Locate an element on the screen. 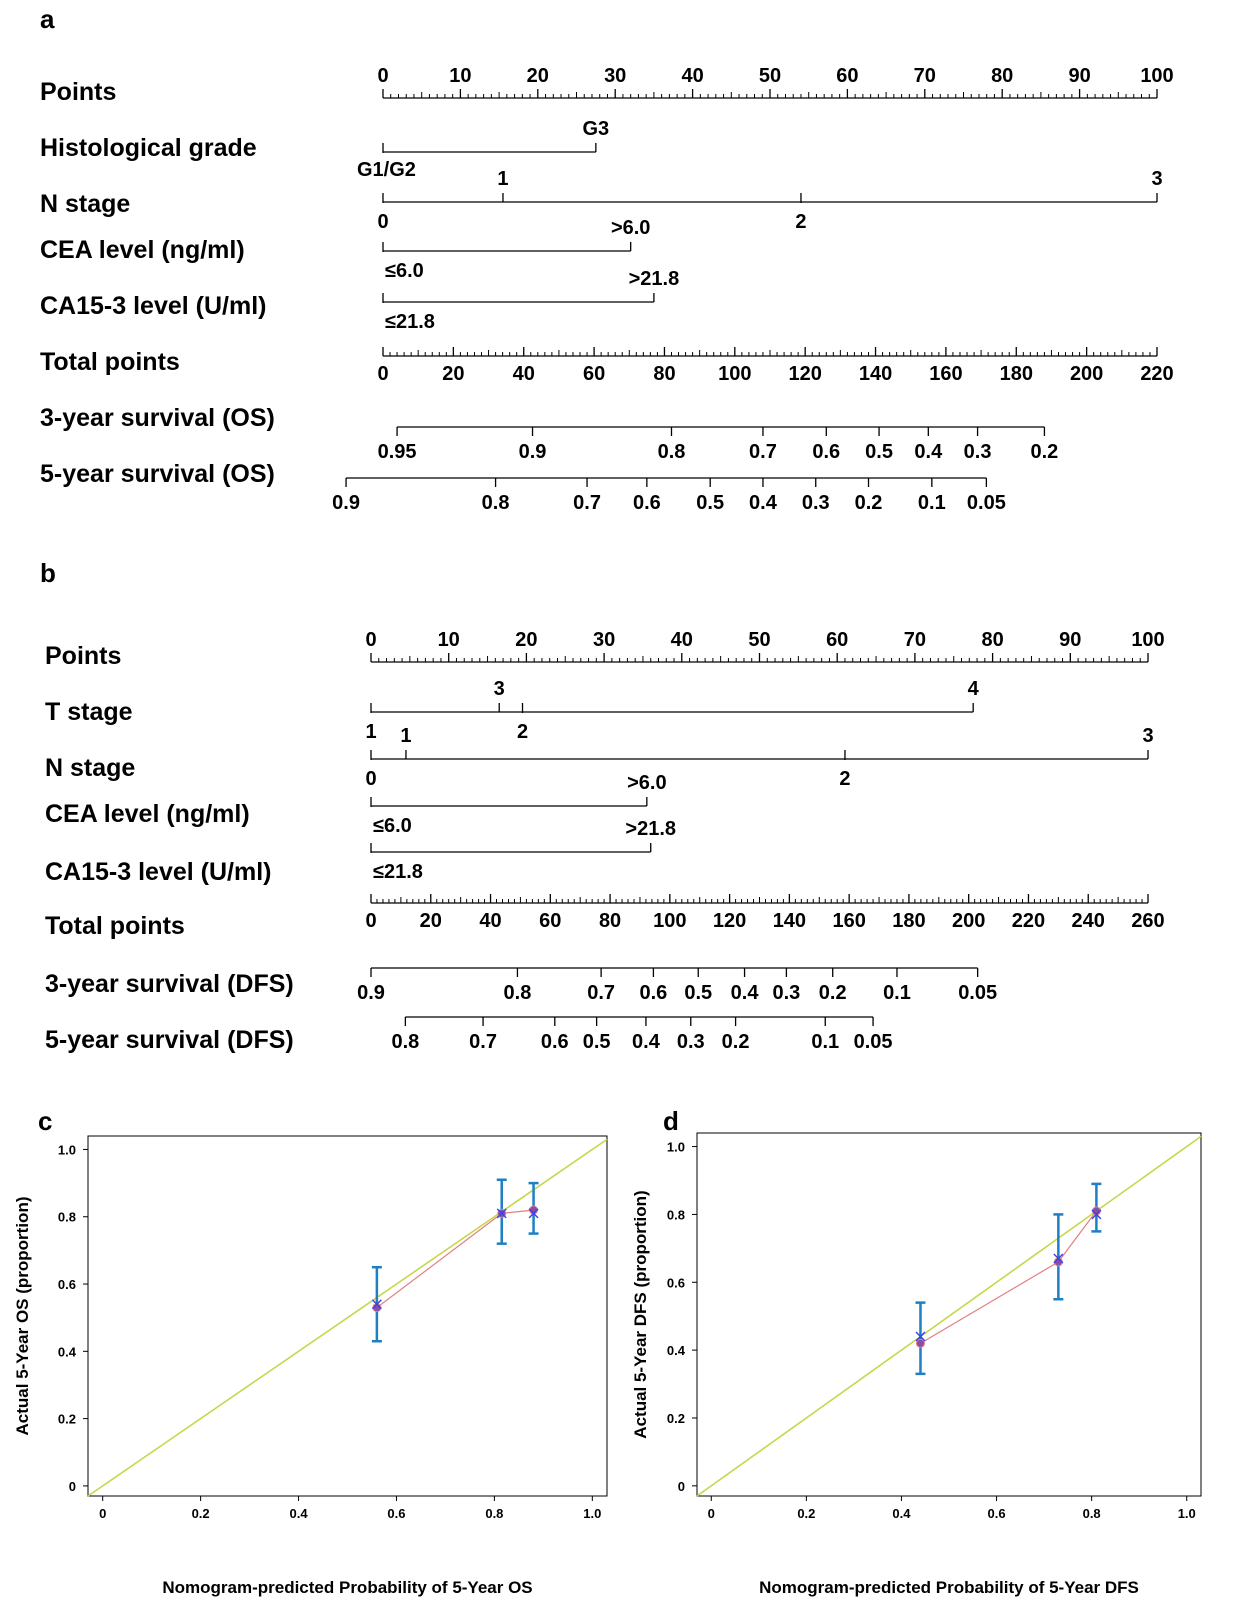  level-label: 1 is located at coordinates (370, 732).